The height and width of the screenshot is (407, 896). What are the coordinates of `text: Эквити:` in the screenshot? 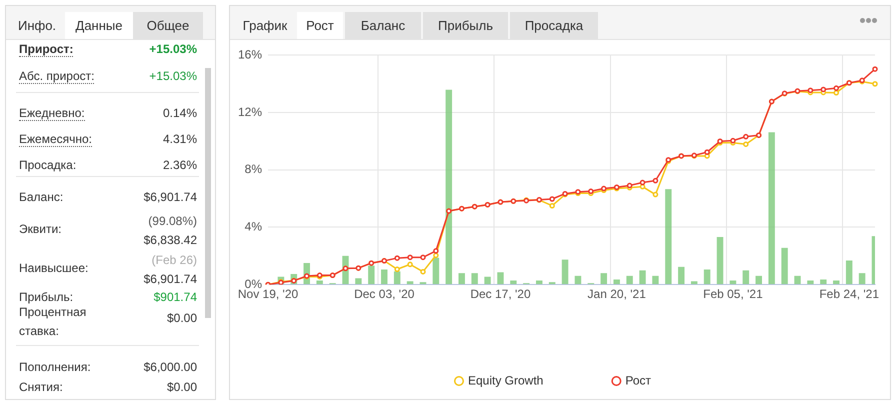 It's located at (40, 229).